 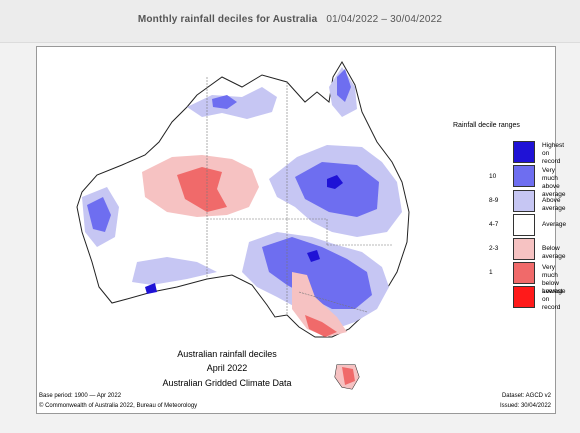 What do you see at coordinates (524, 201) in the screenshot?
I see `legend-swatch-above` at bounding box center [524, 201].